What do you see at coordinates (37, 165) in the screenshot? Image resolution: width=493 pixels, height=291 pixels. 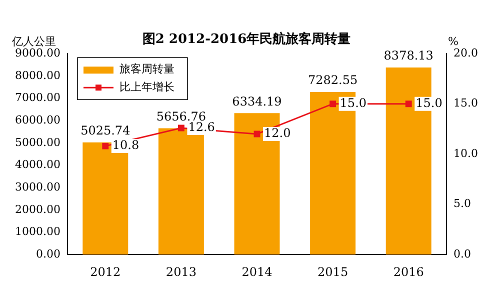 I see `y-tick-label: 4000.00` at bounding box center [37, 165].